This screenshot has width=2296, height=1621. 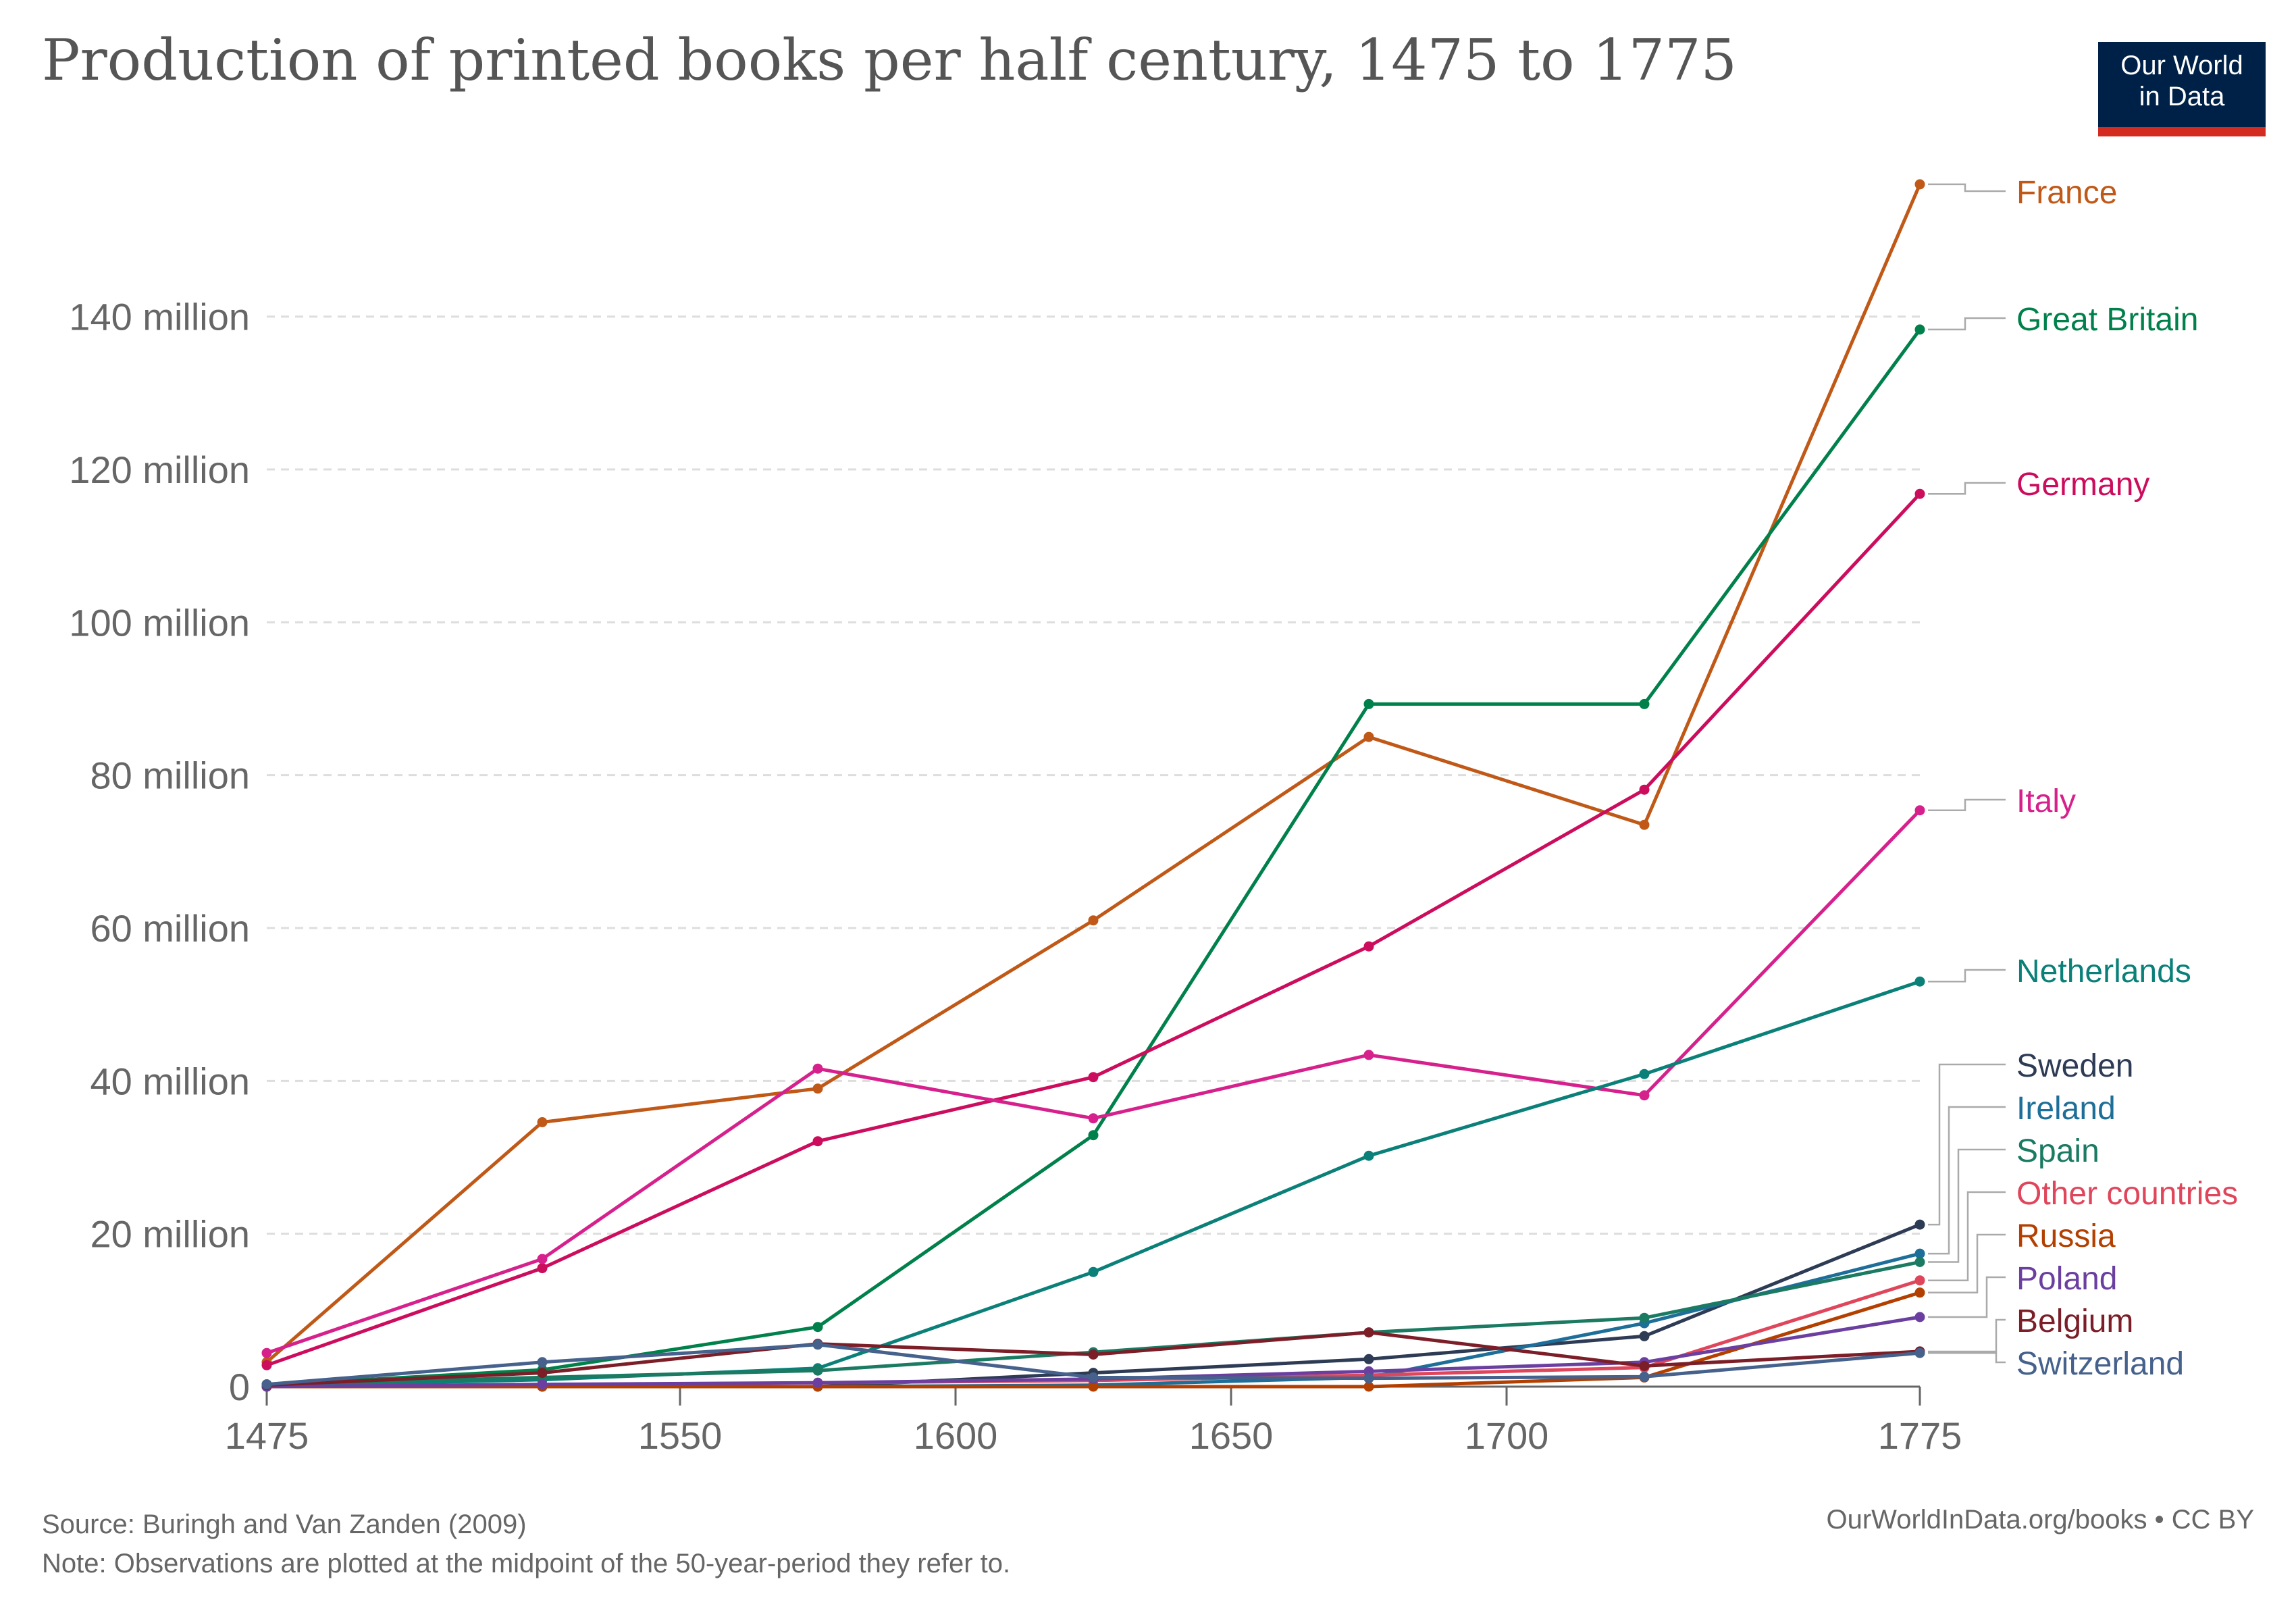 What do you see at coordinates (2127, 1194) in the screenshot?
I see `series-label: Other countries` at bounding box center [2127, 1194].